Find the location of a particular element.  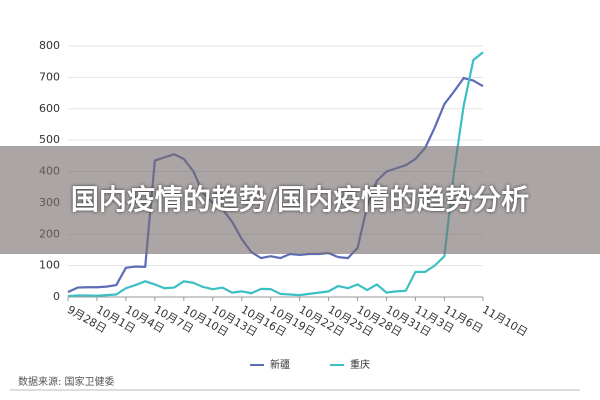

y-tick-label: 500 is located at coordinates (49, 139).